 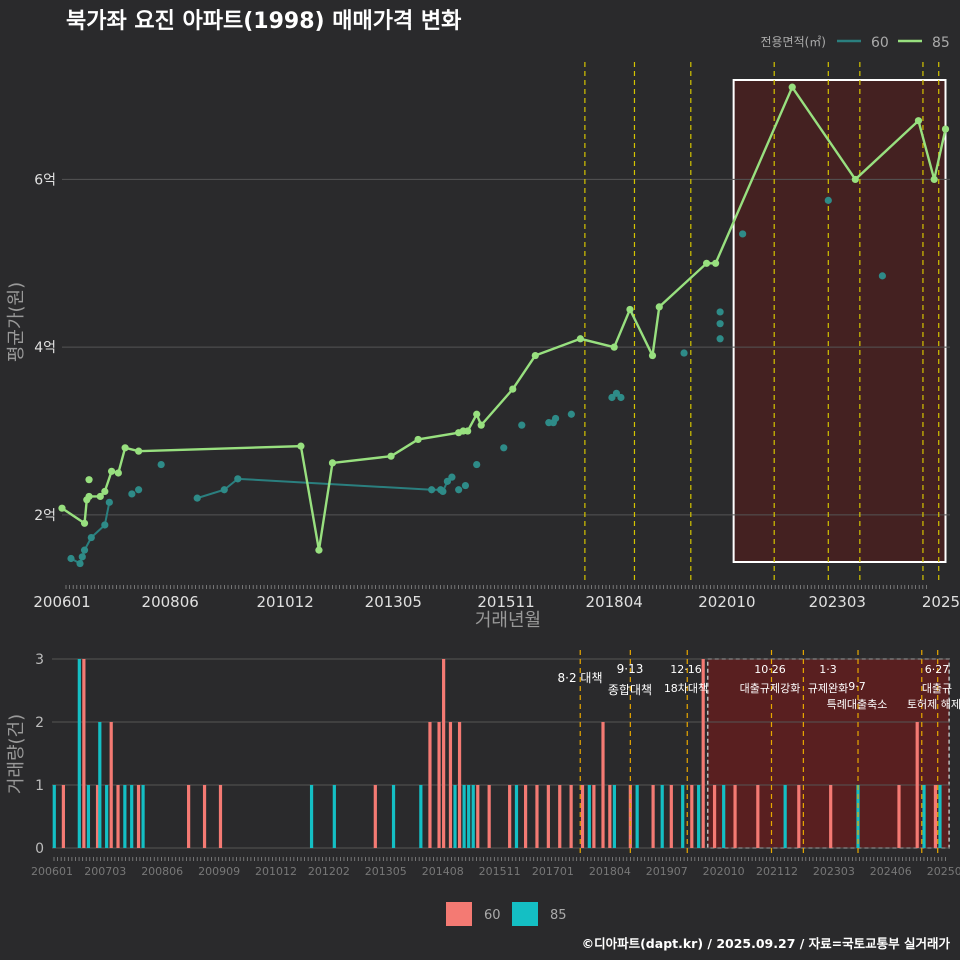 I want to click on policy-annotation: 18차대책, so click(x=686, y=688).